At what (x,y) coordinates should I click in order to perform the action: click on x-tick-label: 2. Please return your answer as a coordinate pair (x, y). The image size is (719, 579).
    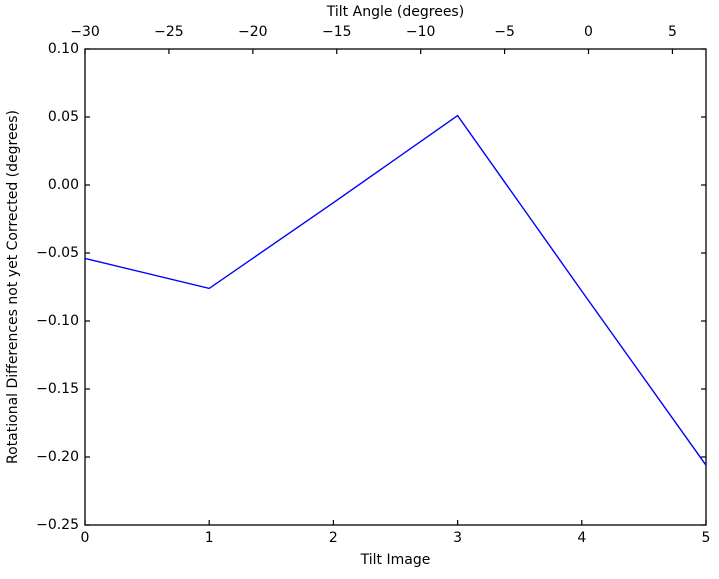
    Looking at the image, I should click on (333, 538).